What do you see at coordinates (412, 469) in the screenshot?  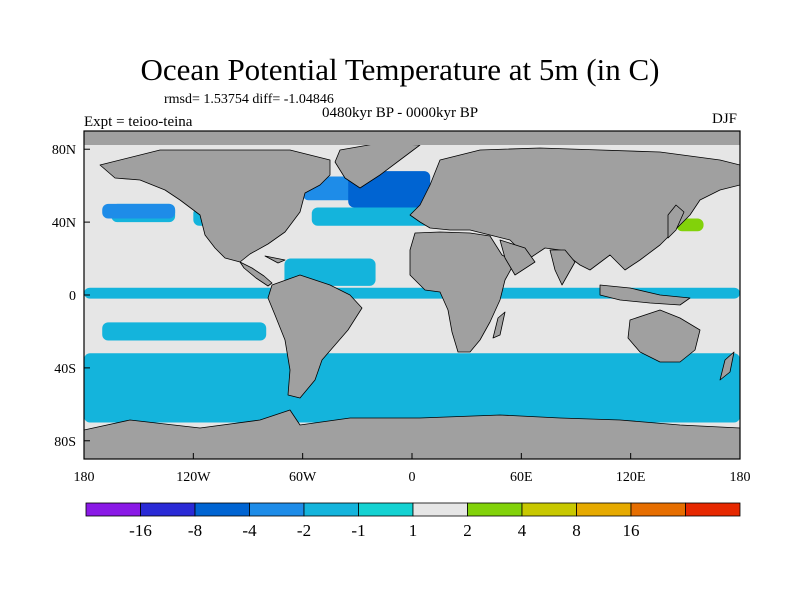 I see `x-axis: 180 120W 60W 0 60E 120E 180` at bounding box center [412, 469].